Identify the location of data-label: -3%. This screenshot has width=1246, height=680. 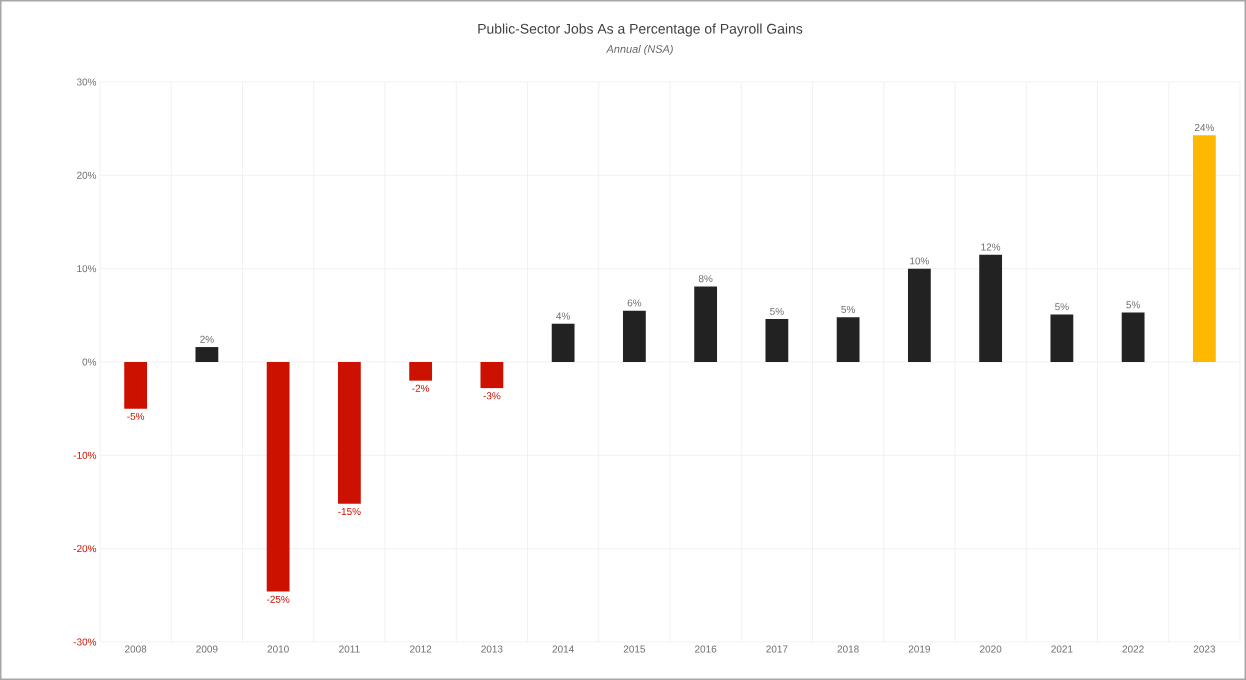
(492, 396).